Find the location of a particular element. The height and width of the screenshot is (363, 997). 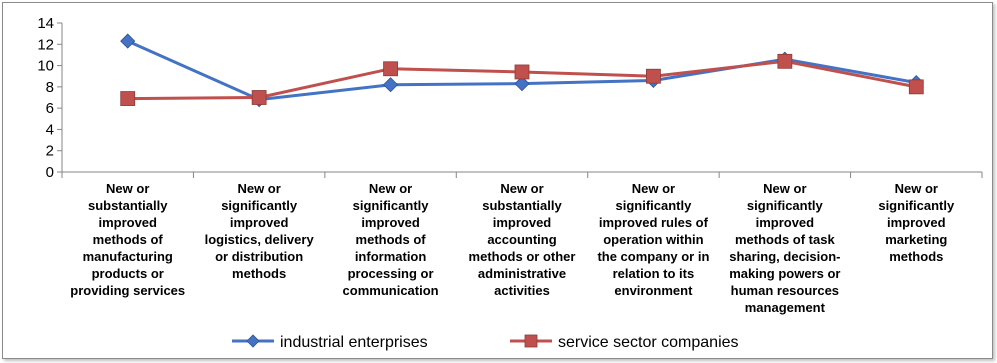

legend-label: service sector companies is located at coordinates (648, 342).